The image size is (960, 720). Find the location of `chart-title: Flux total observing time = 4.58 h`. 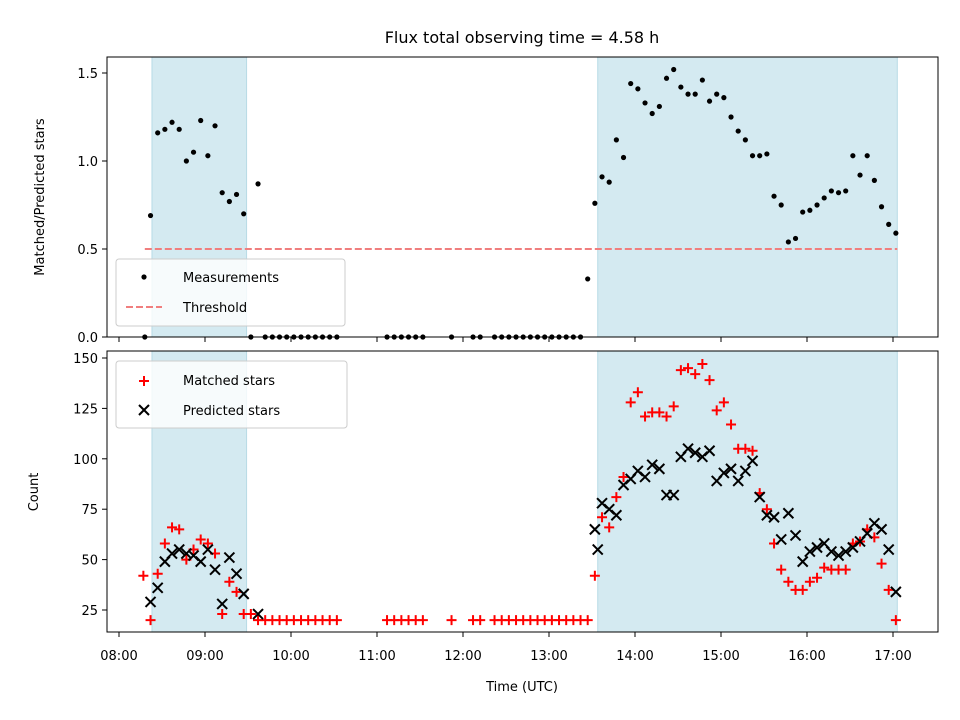

chart-title: Flux total observing time = 4.58 h is located at coordinates (522, 37).